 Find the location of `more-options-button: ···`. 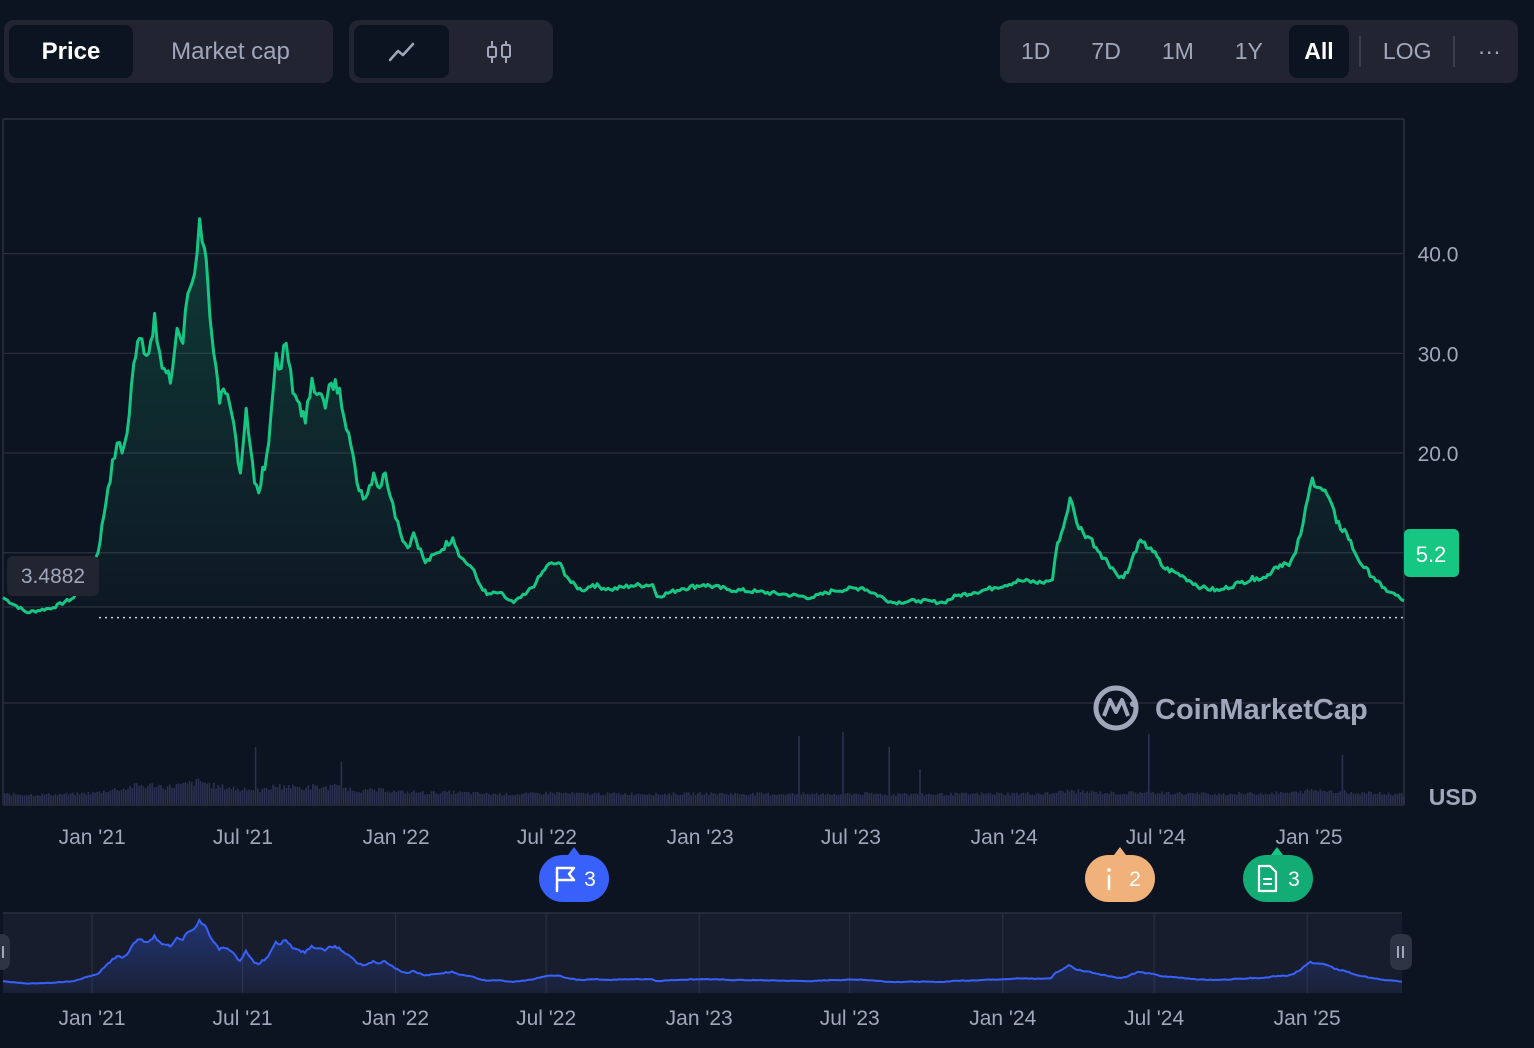

more-options-button: ··· is located at coordinates (1489, 51).